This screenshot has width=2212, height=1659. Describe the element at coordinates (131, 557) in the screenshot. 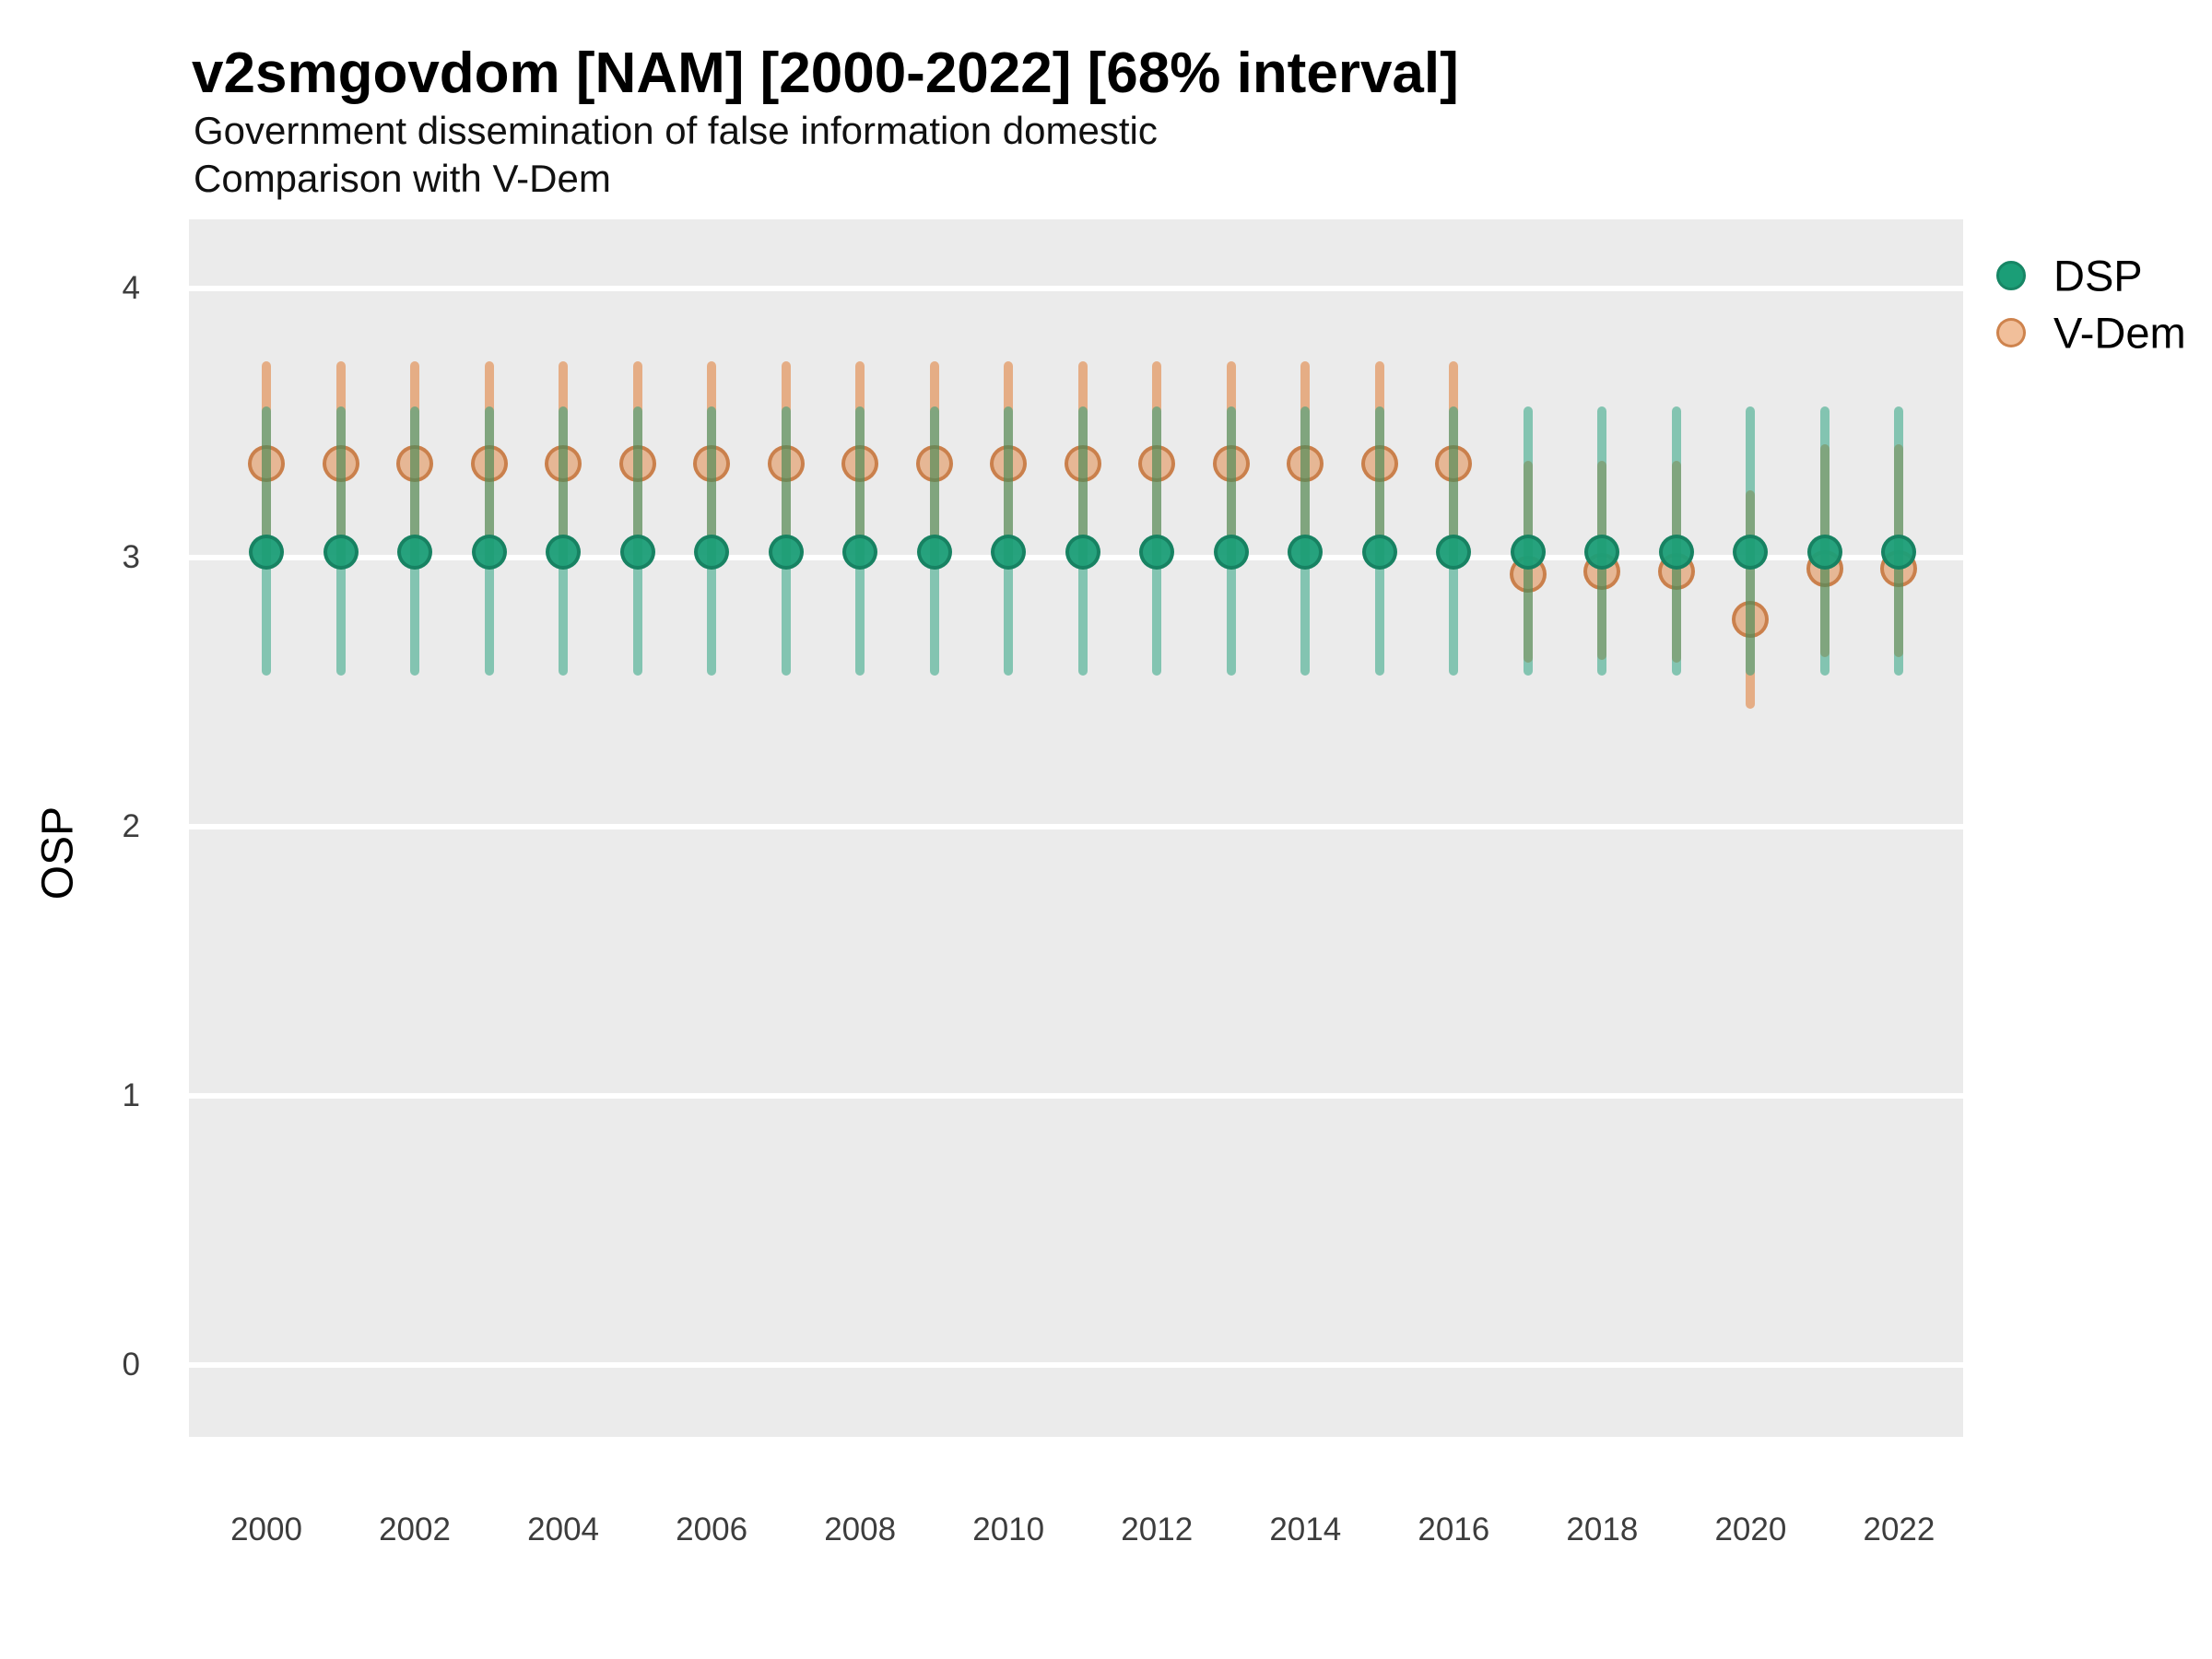

I see `y-tick-label-3: 3` at that location.